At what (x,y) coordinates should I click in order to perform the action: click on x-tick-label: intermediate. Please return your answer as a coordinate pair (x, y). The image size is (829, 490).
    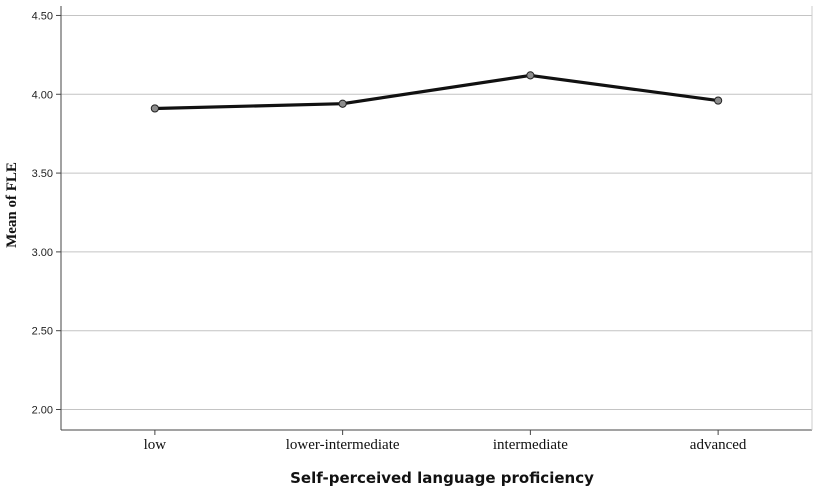
    Looking at the image, I should click on (530, 445).